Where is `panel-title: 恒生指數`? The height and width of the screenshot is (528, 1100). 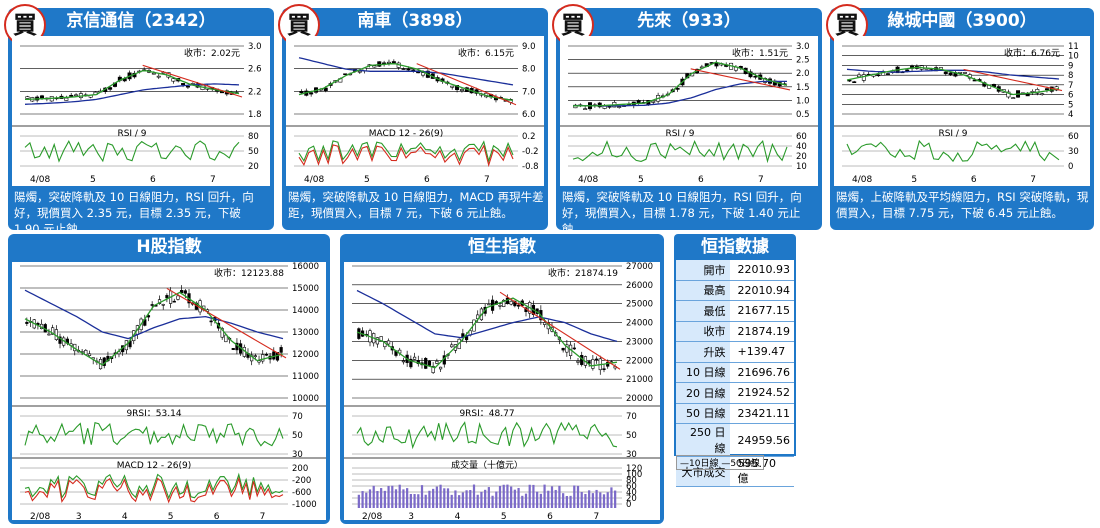 panel-title: 恒生指數 is located at coordinates (502, 247).